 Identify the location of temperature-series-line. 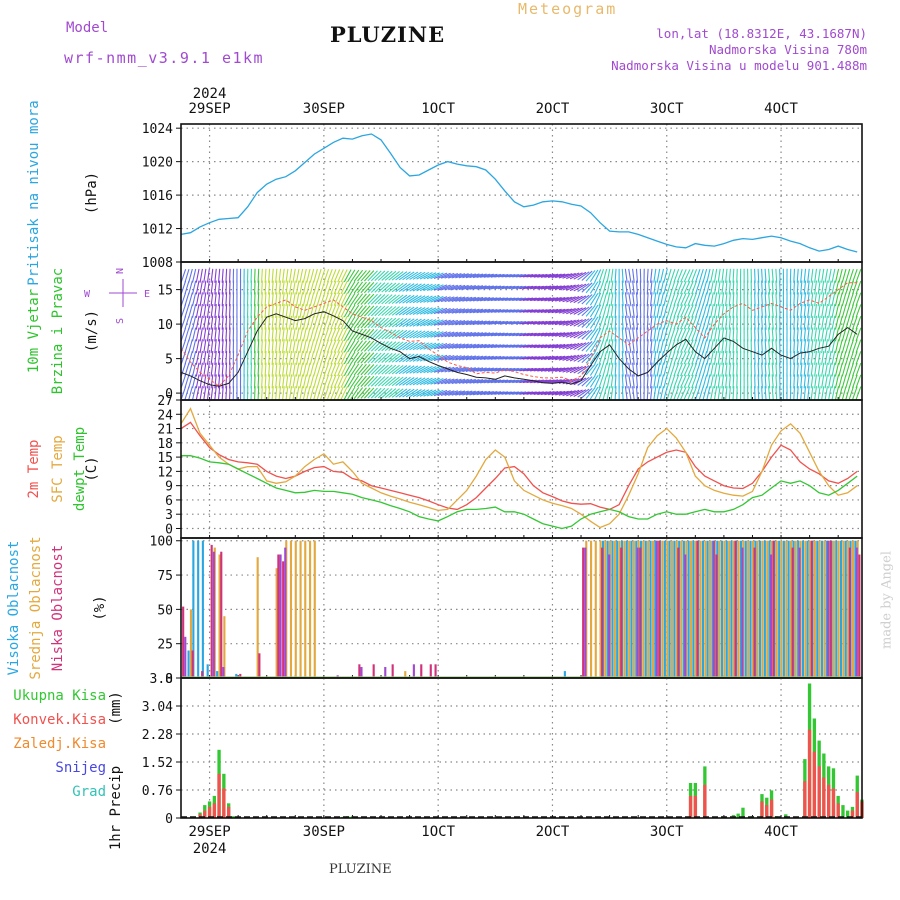
(519, 492).